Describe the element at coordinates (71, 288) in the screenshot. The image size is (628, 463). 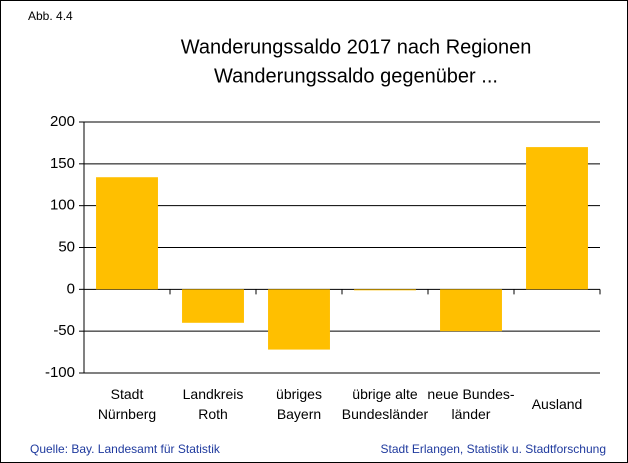
I see `y-tick-label: 0` at that location.